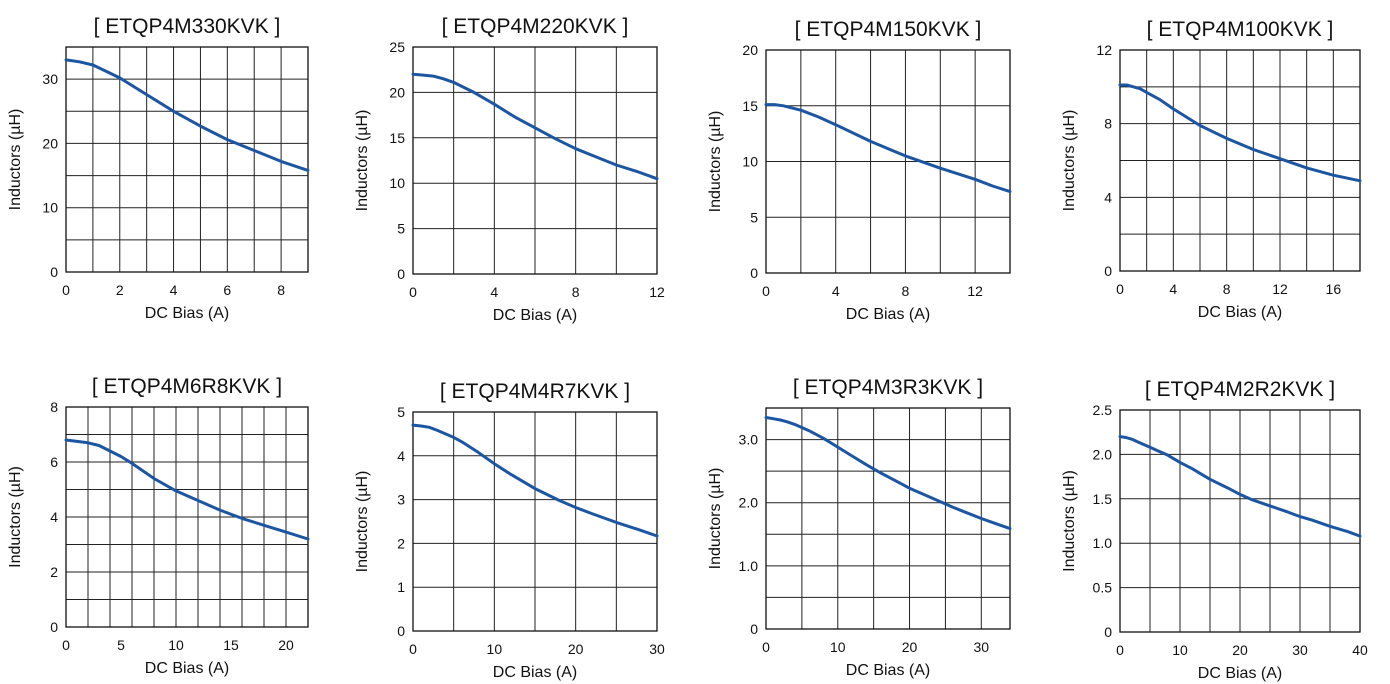 The width and height of the screenshot is (1390, 684). What do you see at coordinates (750, 106) in the screenshot?
I see `y-tick-label: 15` at bounding box center [750, 106].